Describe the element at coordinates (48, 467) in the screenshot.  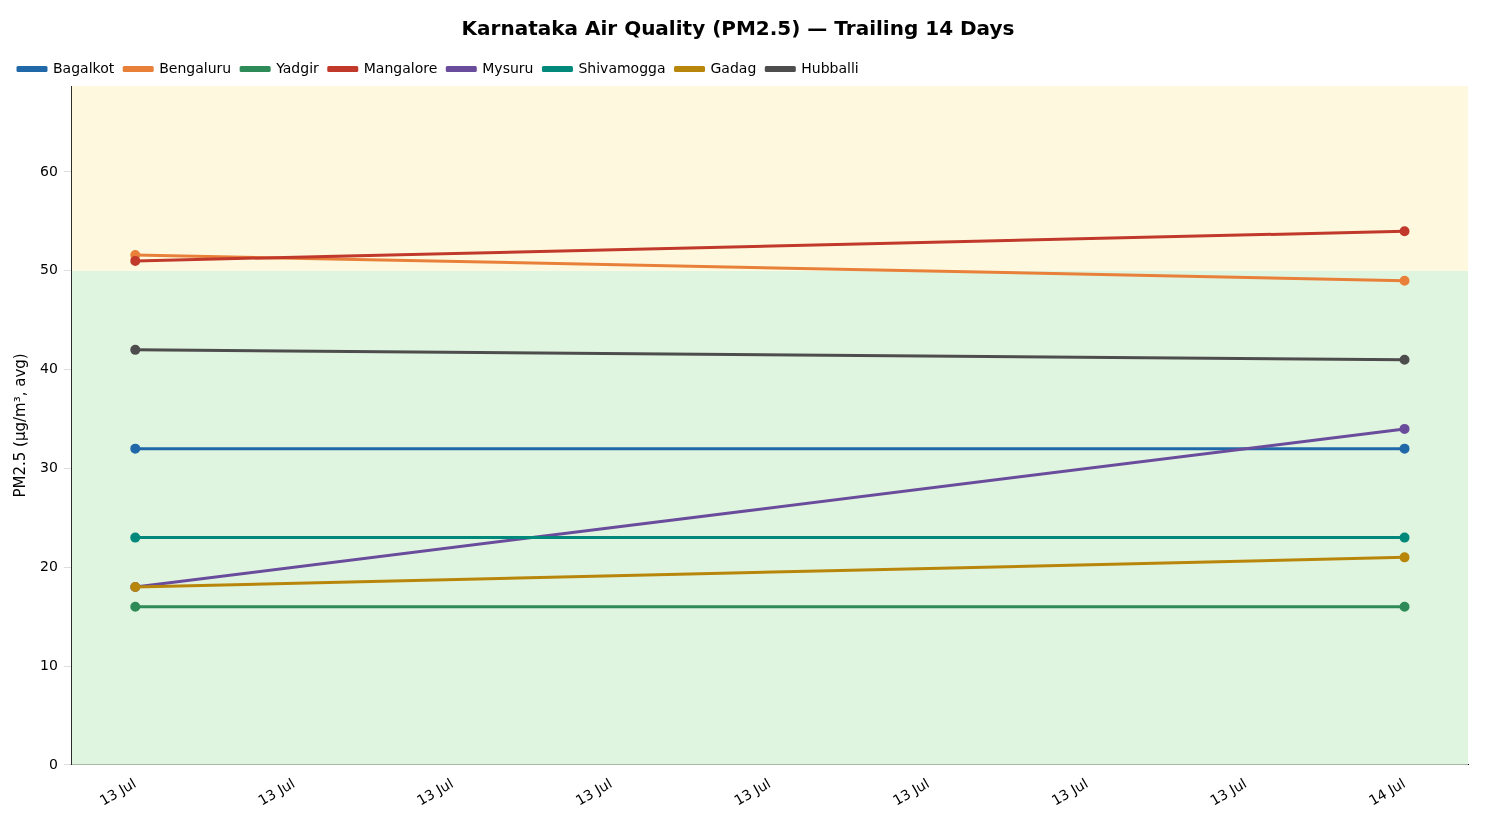
I see `y-tick-label: 30` at that location.